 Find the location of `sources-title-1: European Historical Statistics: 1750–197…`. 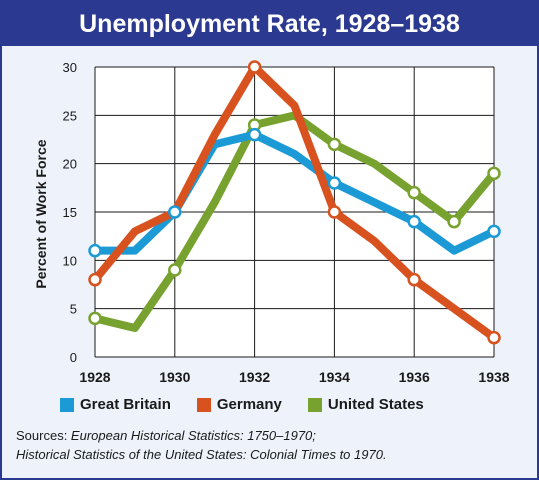

sources-title-1: European Historical Statistics: 1750–197… is located at coordinates (193, 435).